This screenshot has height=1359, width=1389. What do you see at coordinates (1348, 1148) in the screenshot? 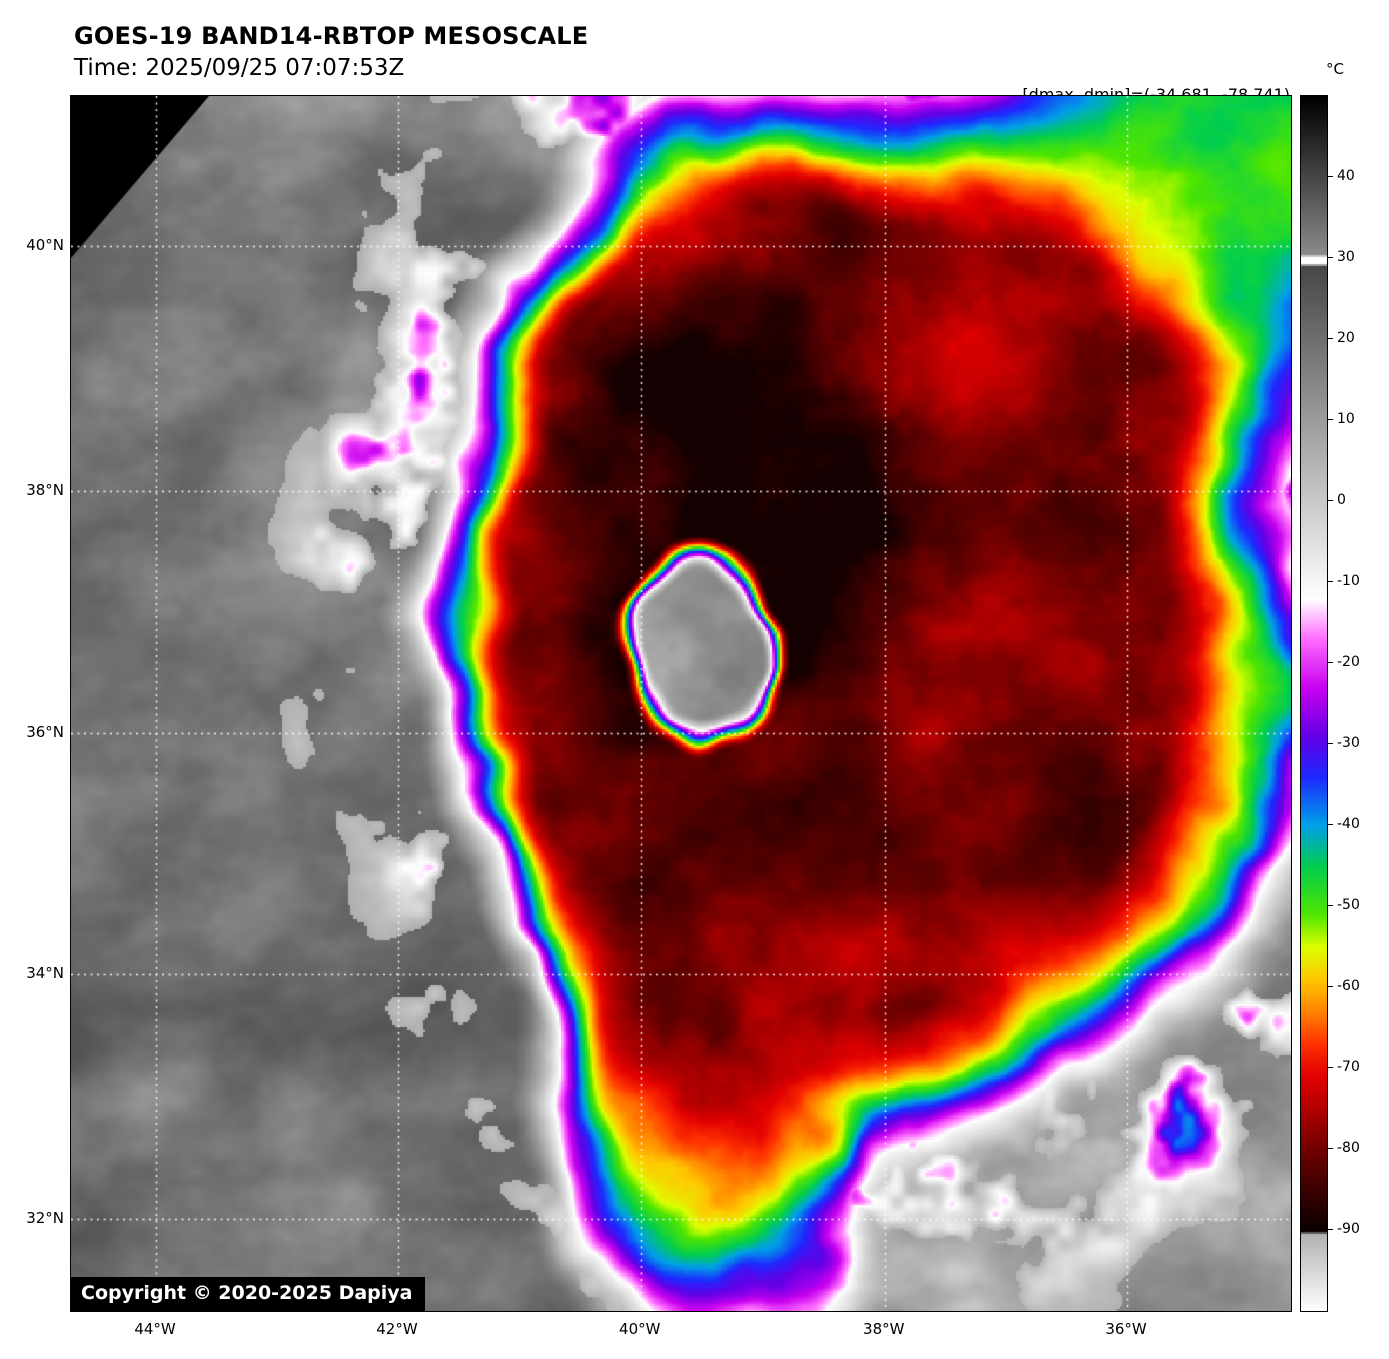
I see `colorbar-tick-label: -80` at bounding box center [1348, 1148].